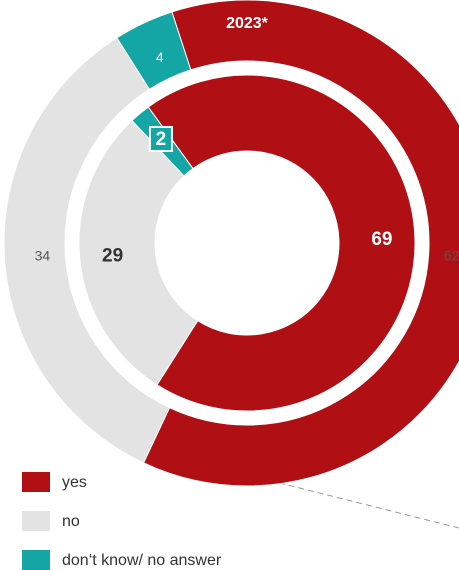 The width and height of the screenshot is (459, 570). Describe the element at coordinates (451, 256) in the screenshot. I see `data-label: 62` at that location.